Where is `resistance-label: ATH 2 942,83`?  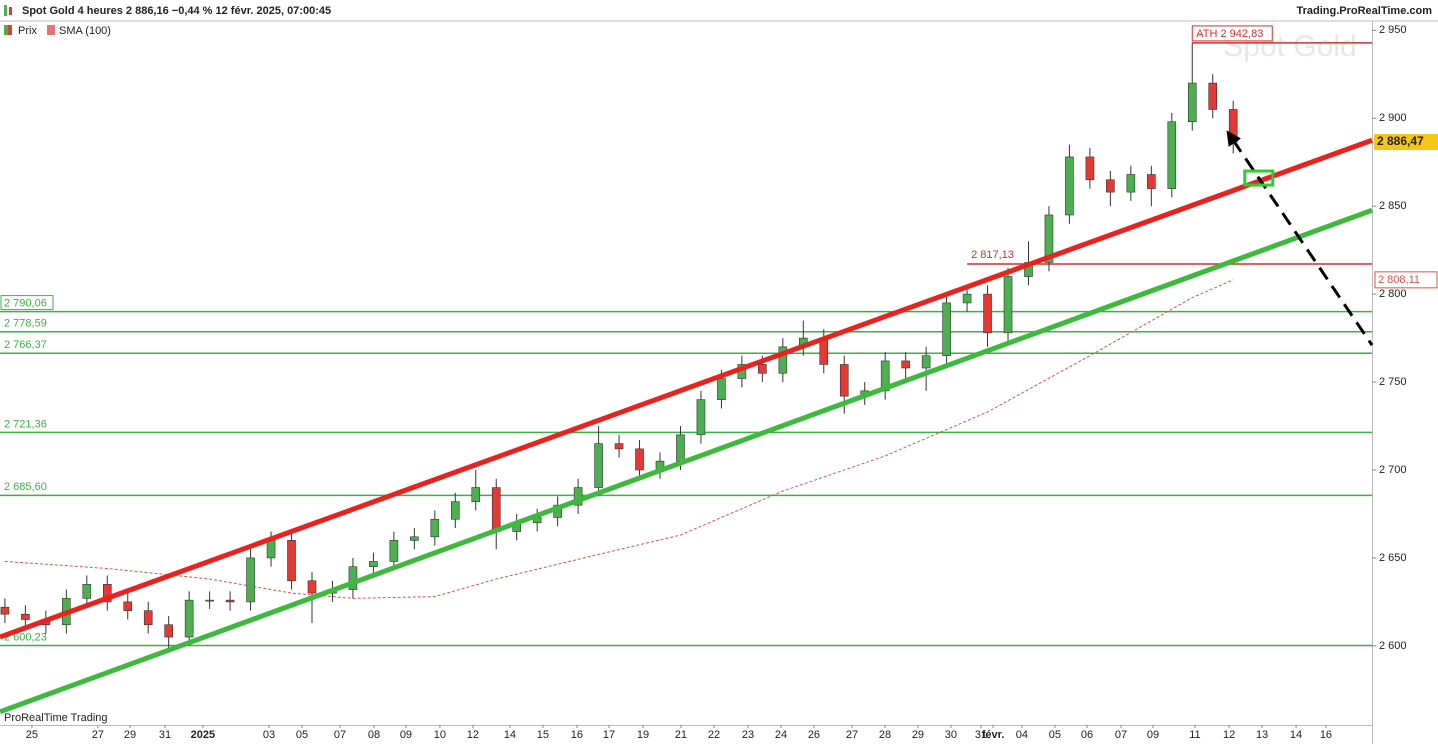
resistance-label: ATH 2 942,83 is located at coordinates (1229, 34).